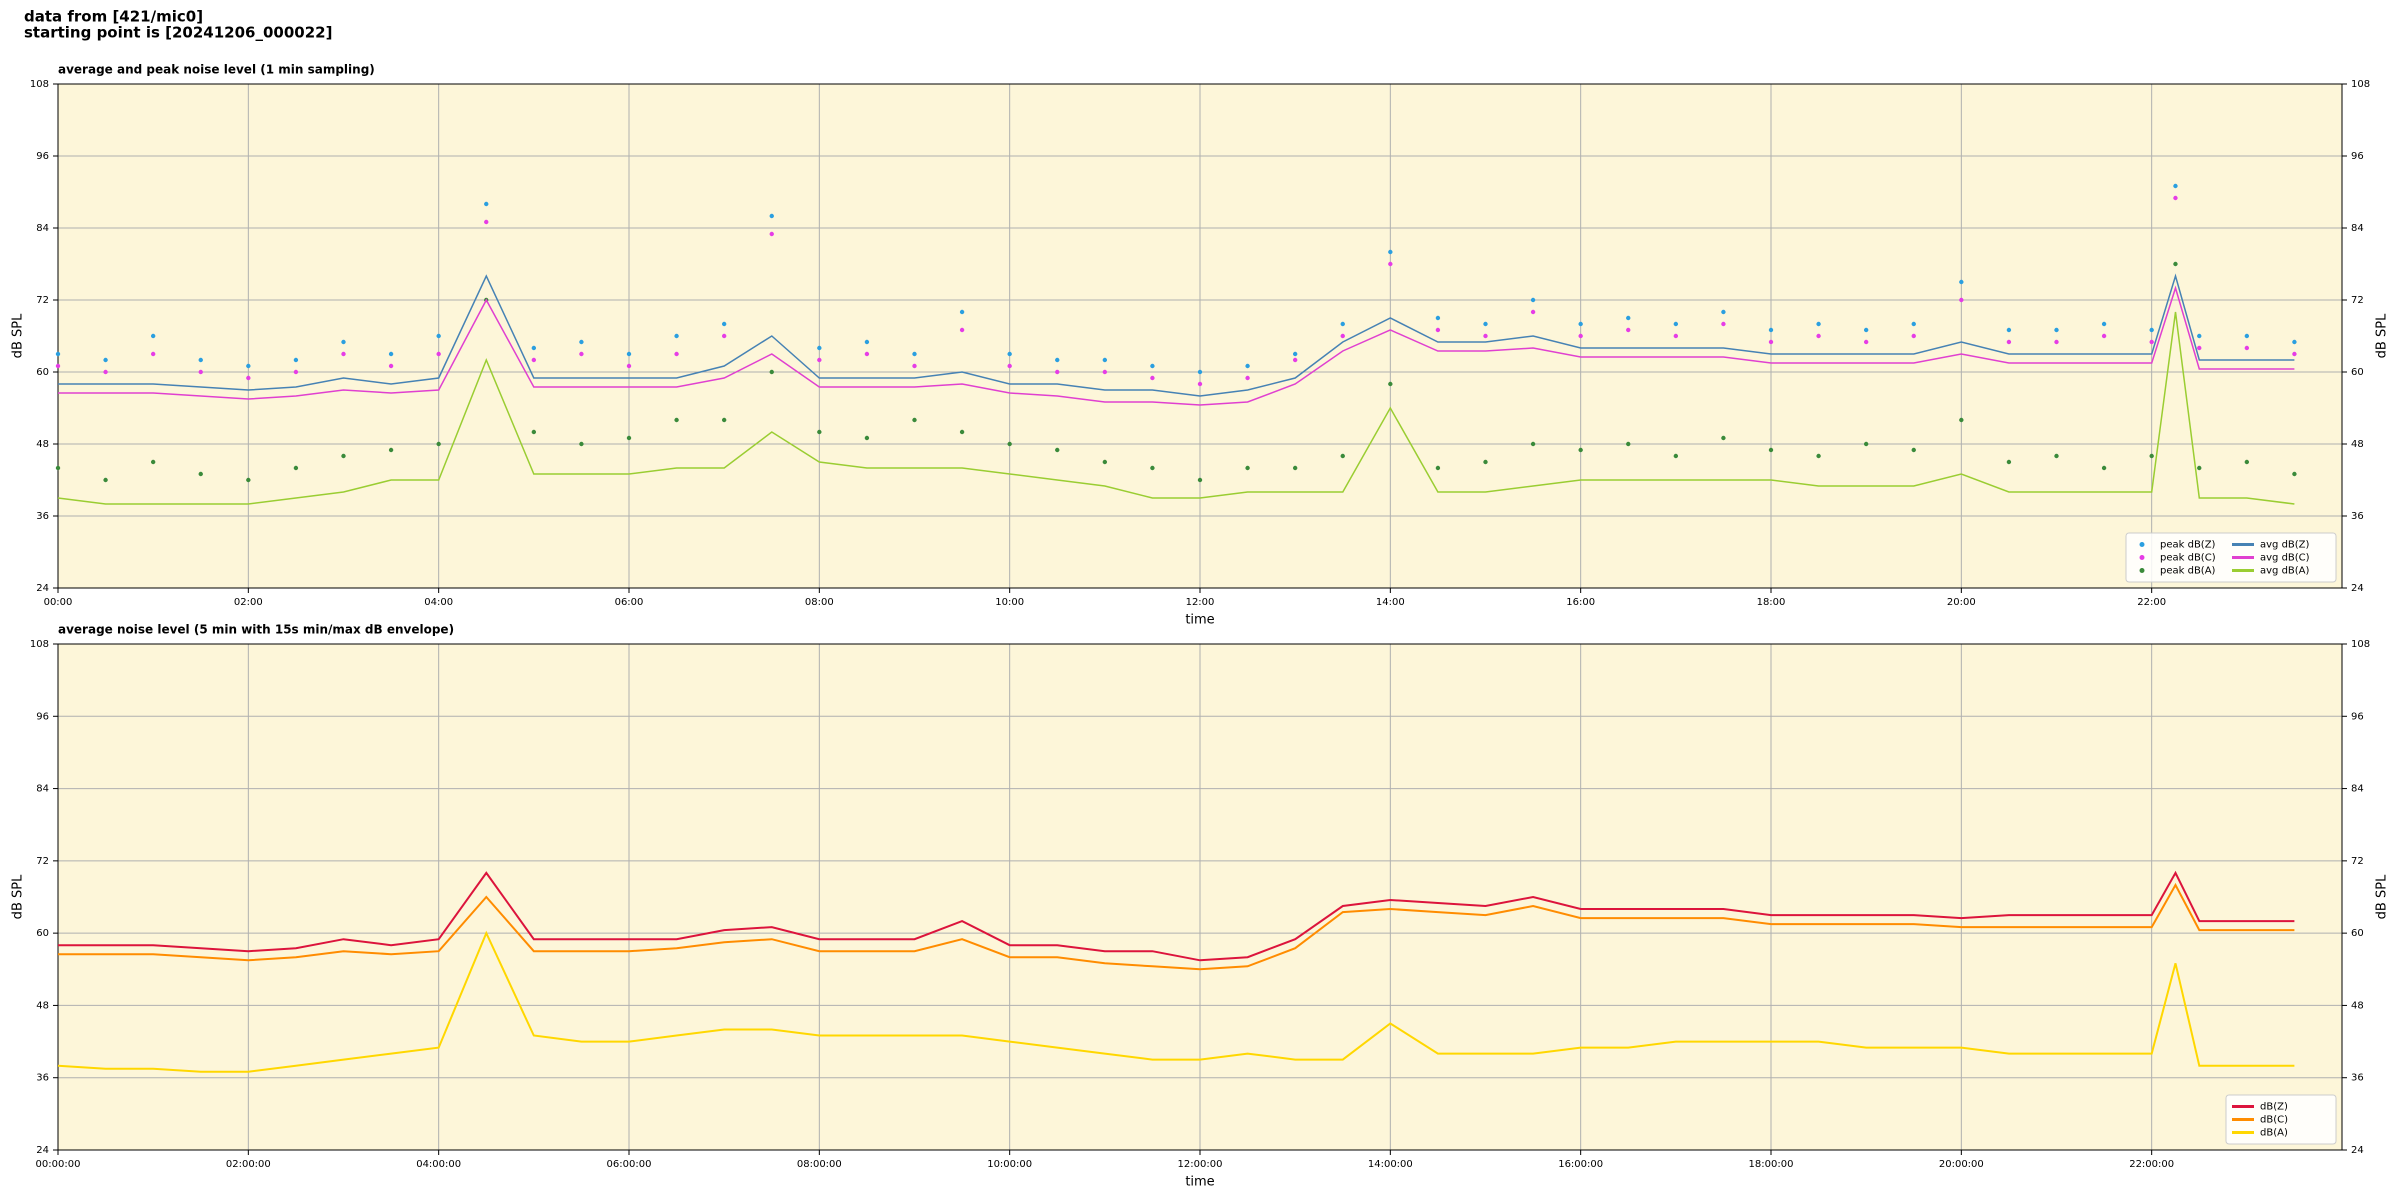  I want to click on legend-label: peak dB(Z), so click(2188, 545).